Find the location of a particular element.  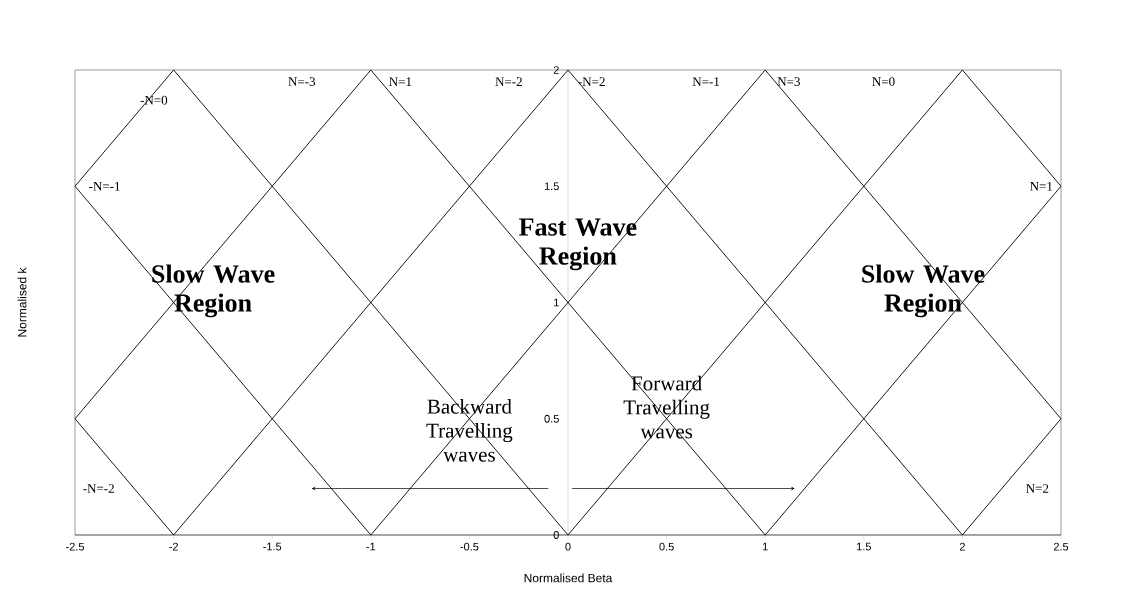

annotation: N=2 is located at coordinates (1037, 488).